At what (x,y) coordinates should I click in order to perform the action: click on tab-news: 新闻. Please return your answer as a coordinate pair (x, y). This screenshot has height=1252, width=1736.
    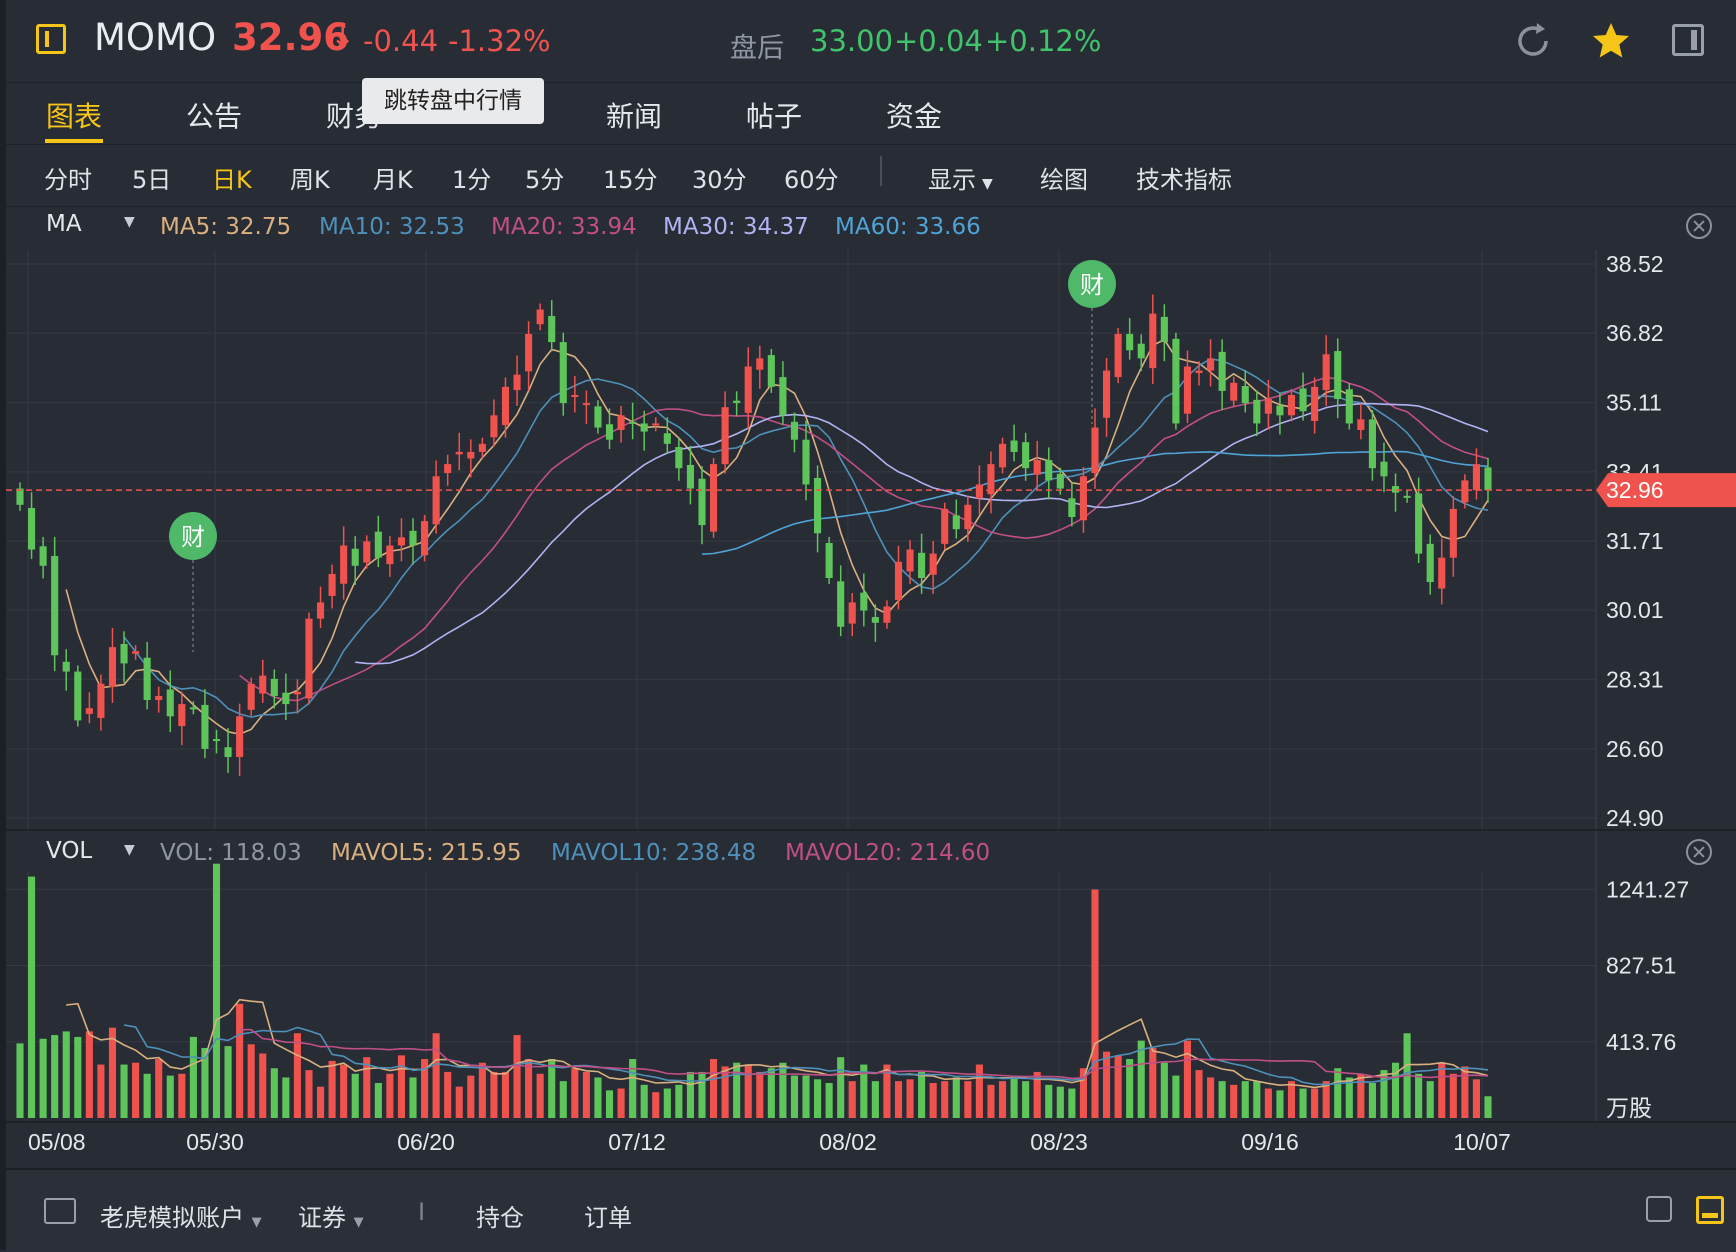
    Looking at the image, I should click on (634, 116).